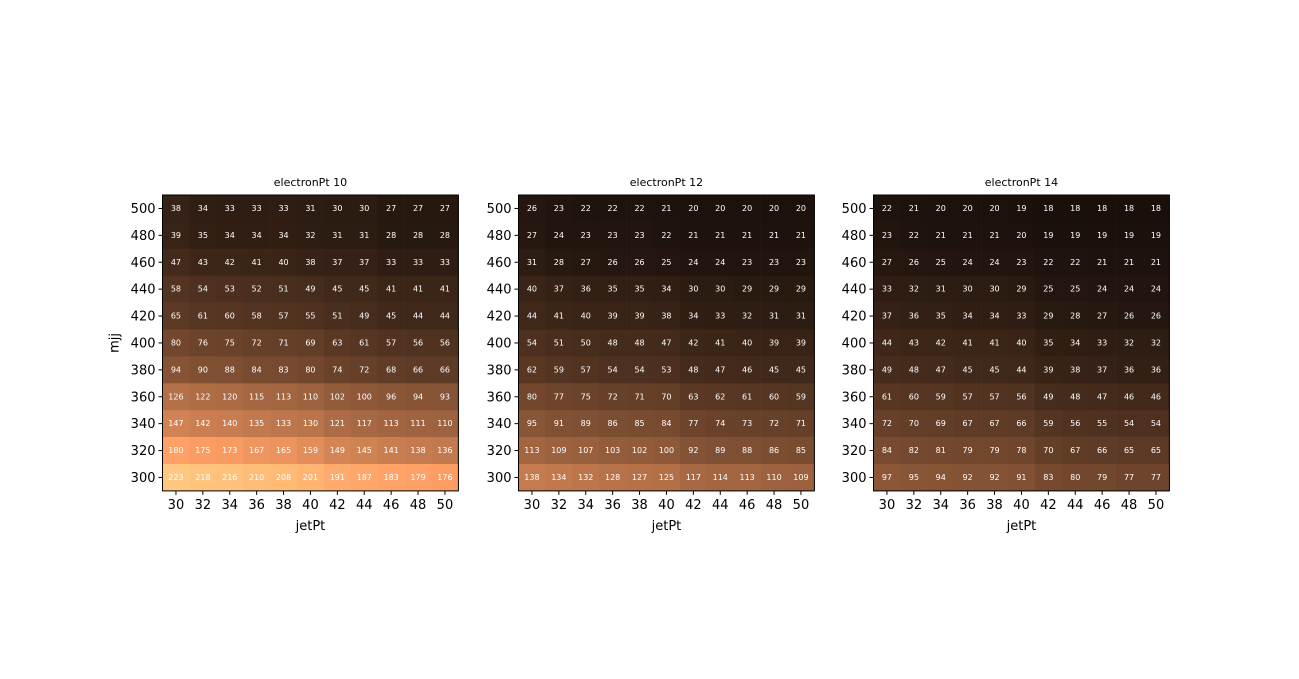 The height and width of the screenshot is (679, 1299). I want to click on cell-value-label: 42, so click(941, 342).